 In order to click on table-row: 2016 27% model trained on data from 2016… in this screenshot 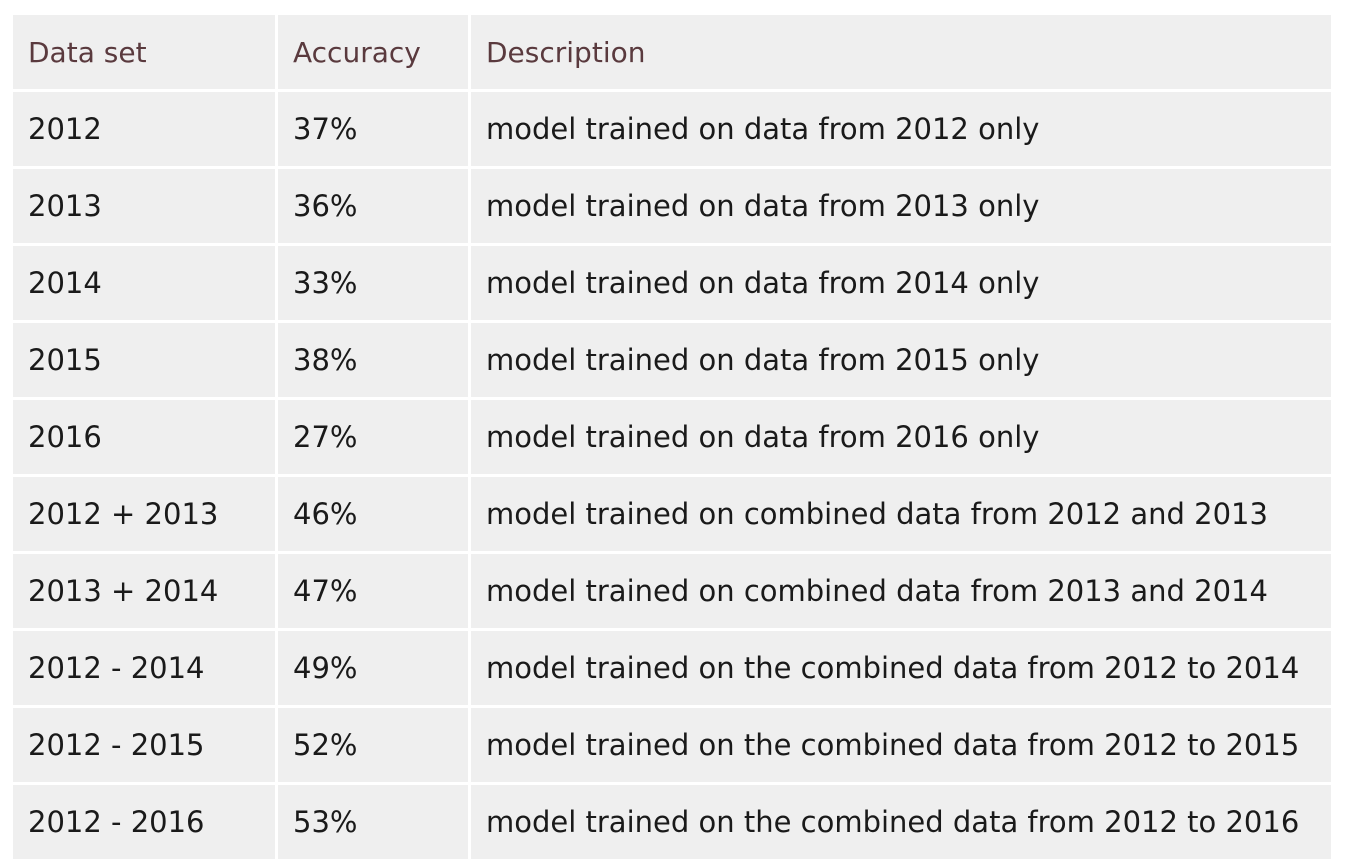, I will do `click(672, 437)`.